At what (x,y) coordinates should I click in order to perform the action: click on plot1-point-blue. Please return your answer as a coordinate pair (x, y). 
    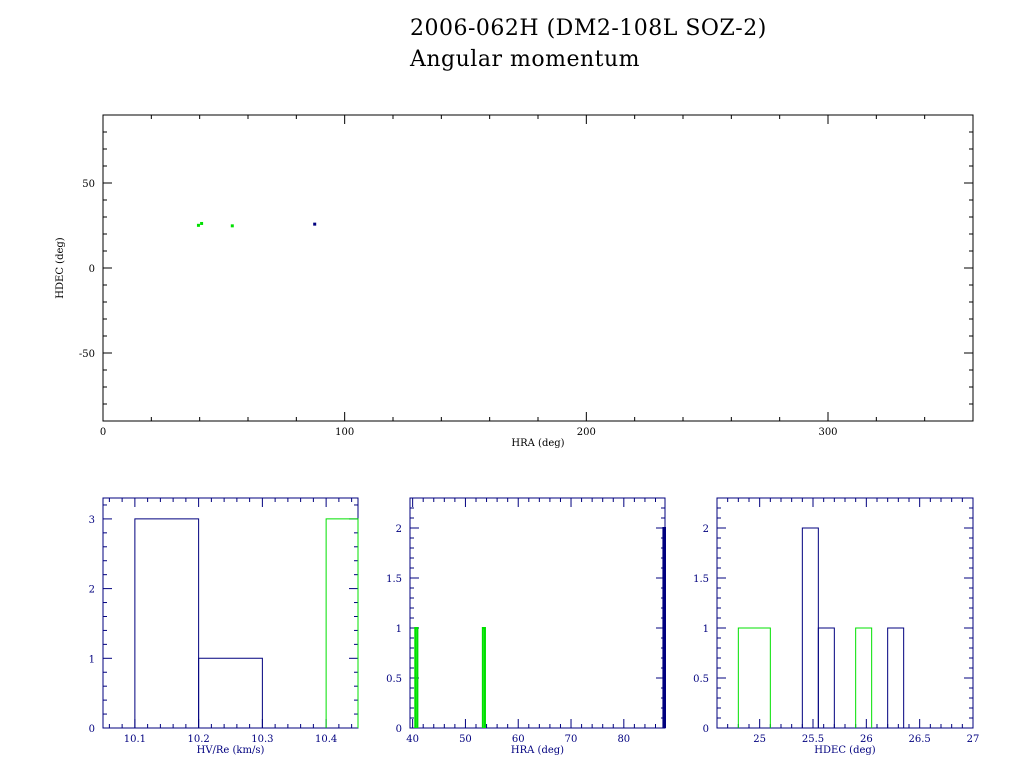
    Looking at the image, I should click on (315, 224).